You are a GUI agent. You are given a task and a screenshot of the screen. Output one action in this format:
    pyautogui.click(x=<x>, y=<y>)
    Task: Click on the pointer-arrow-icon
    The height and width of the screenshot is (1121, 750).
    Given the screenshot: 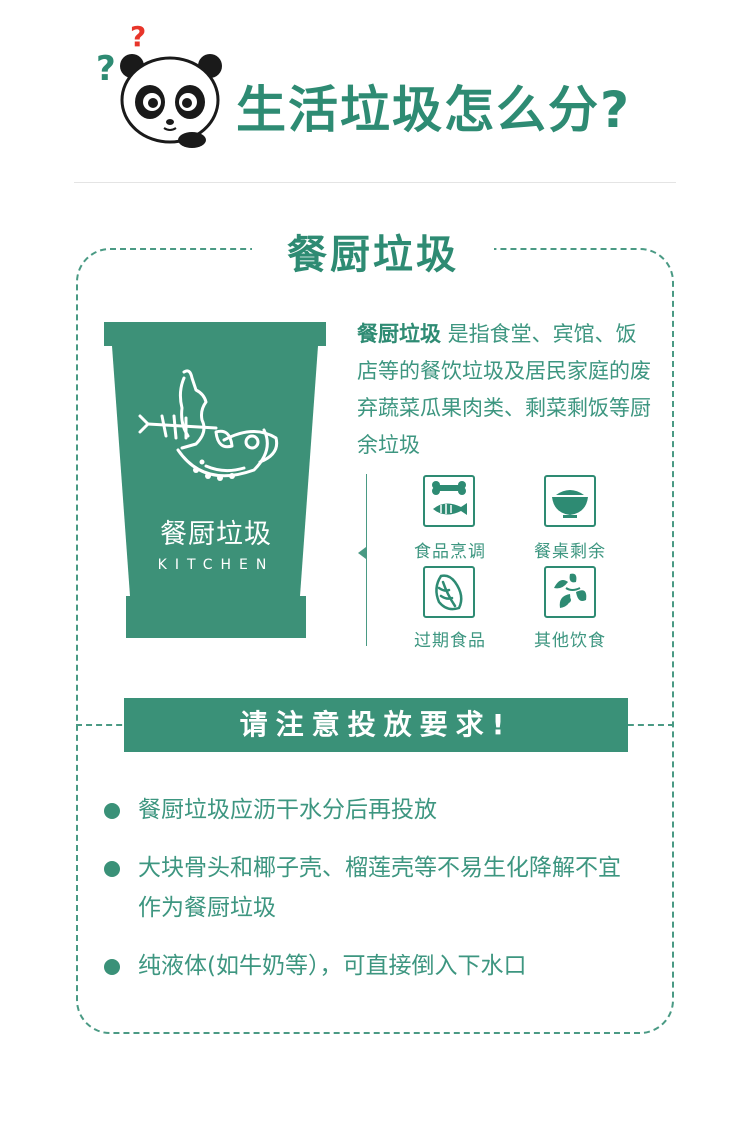 What is the action you would take?
    pyautogui.click(x=362, y=553)
    